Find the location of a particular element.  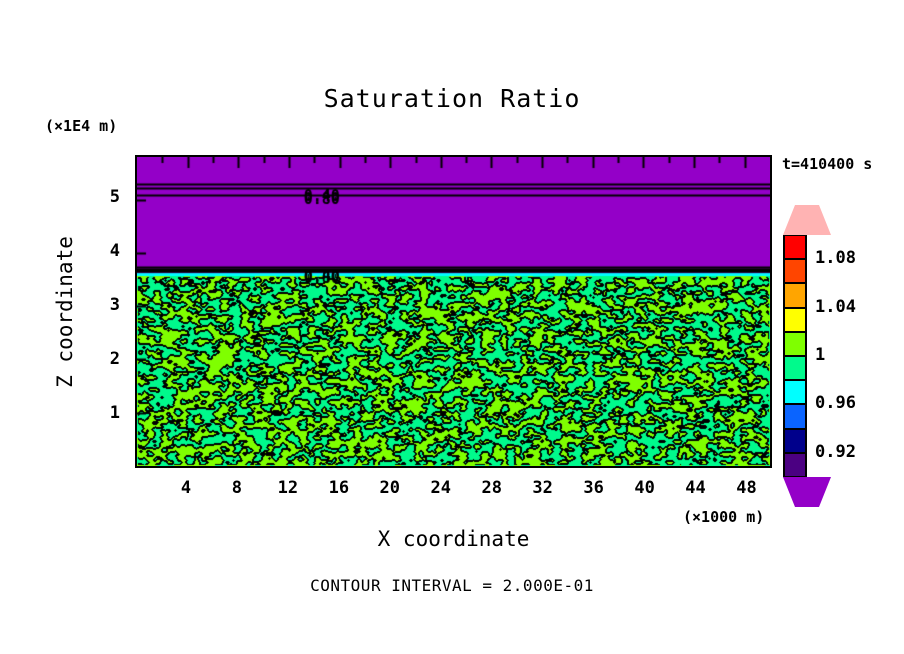

time-annotation: t=410400 s is located at coordinates (827, 164).